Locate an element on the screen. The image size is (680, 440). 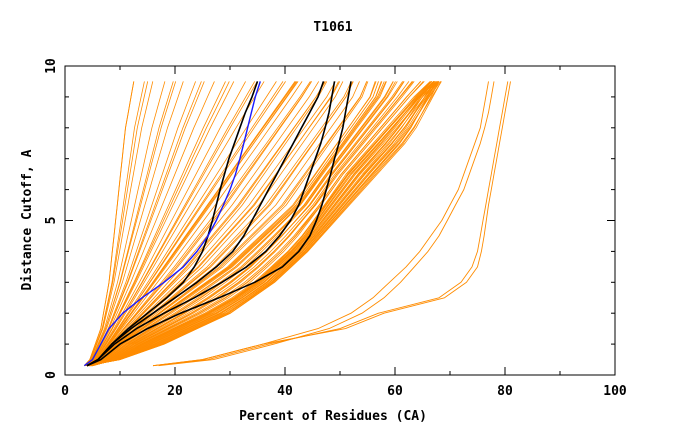
x-tick-label: 60 is located at coordinates (395, 391).